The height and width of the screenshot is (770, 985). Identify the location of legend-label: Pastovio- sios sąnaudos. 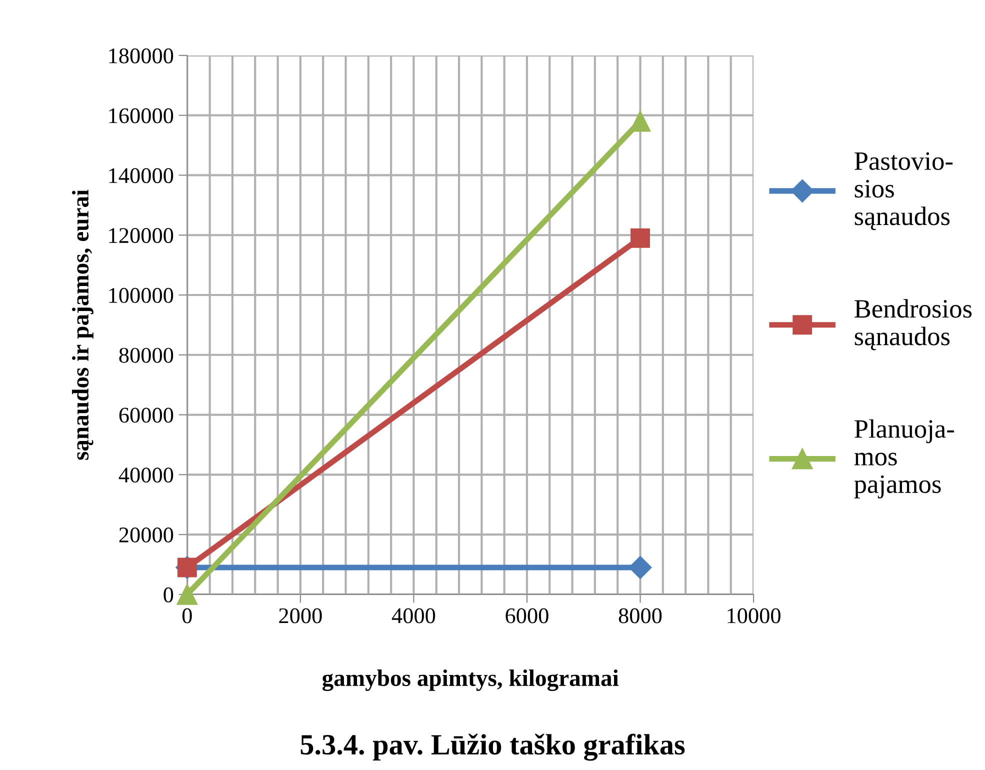
(903, 191).